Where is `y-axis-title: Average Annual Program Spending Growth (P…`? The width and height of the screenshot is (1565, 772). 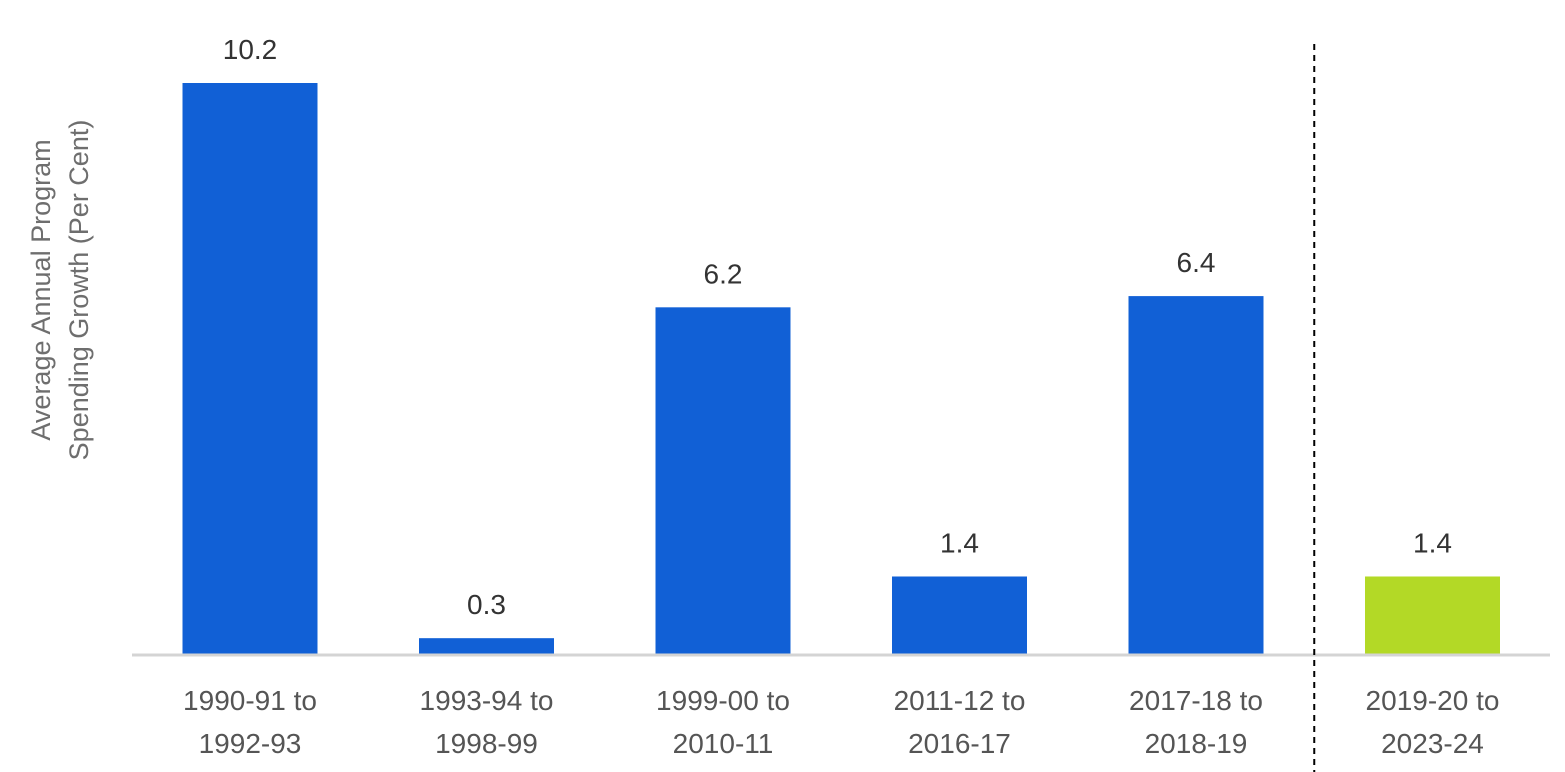
y-axis-title: Average Annual Program Spending Growth (P… is located at coordinates (60, 290).